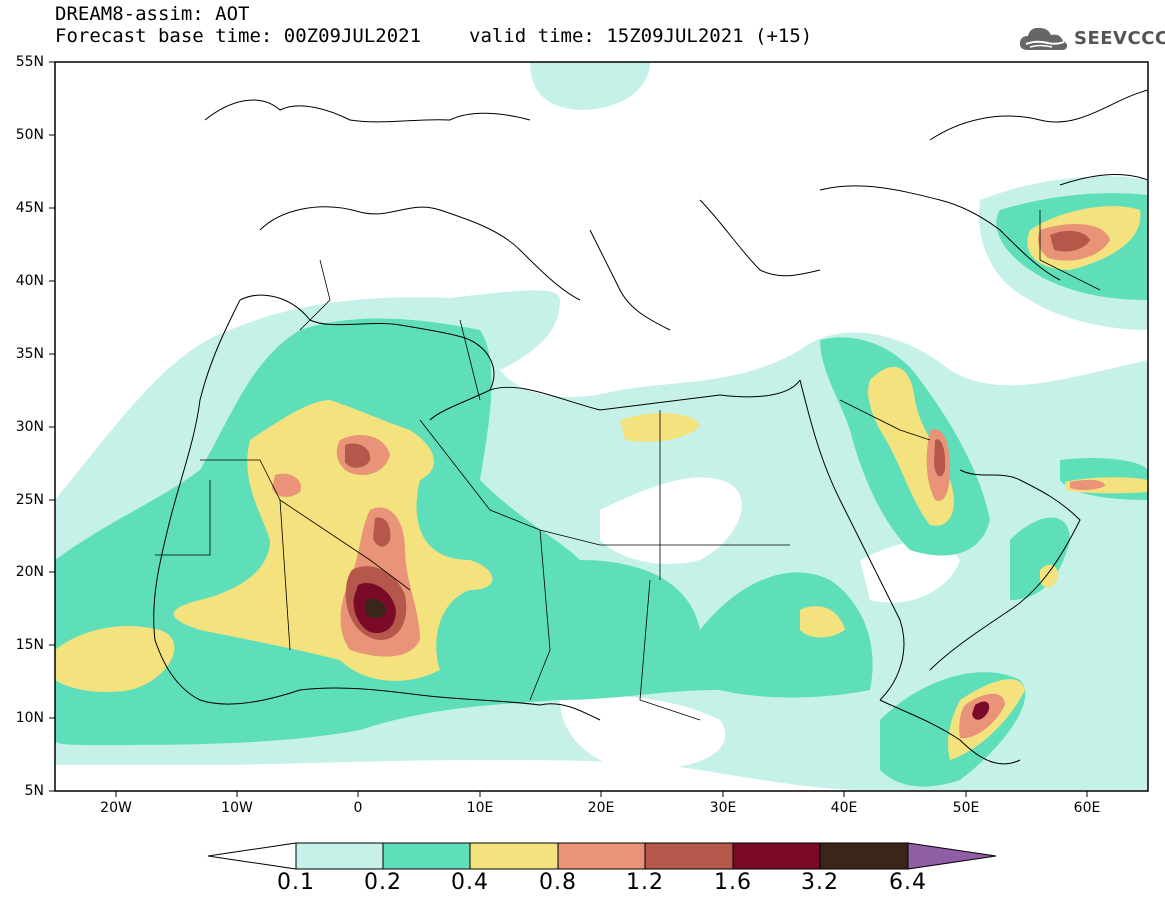 This screenshot has width=1165, height=905. What do you see at coordinates (34, 791) in the screenshot?
I see `lat-label: 5N` at bounding box center [34, 791].